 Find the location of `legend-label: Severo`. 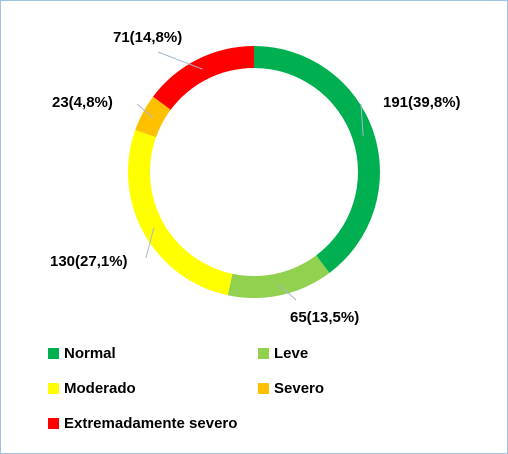

legend-label: Severo is located at coordinates (299, 388).